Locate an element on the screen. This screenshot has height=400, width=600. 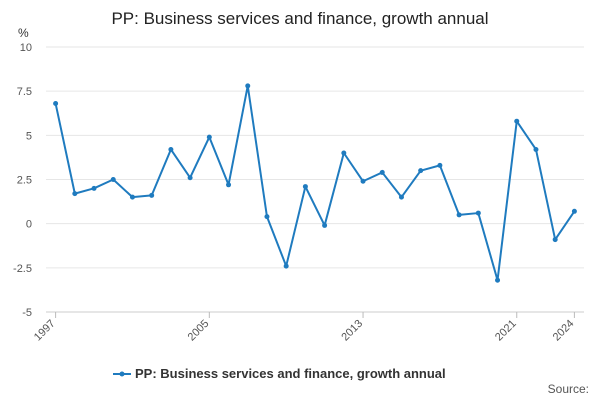
x-tick-label: 2005 is located at coordinates (199, 331).